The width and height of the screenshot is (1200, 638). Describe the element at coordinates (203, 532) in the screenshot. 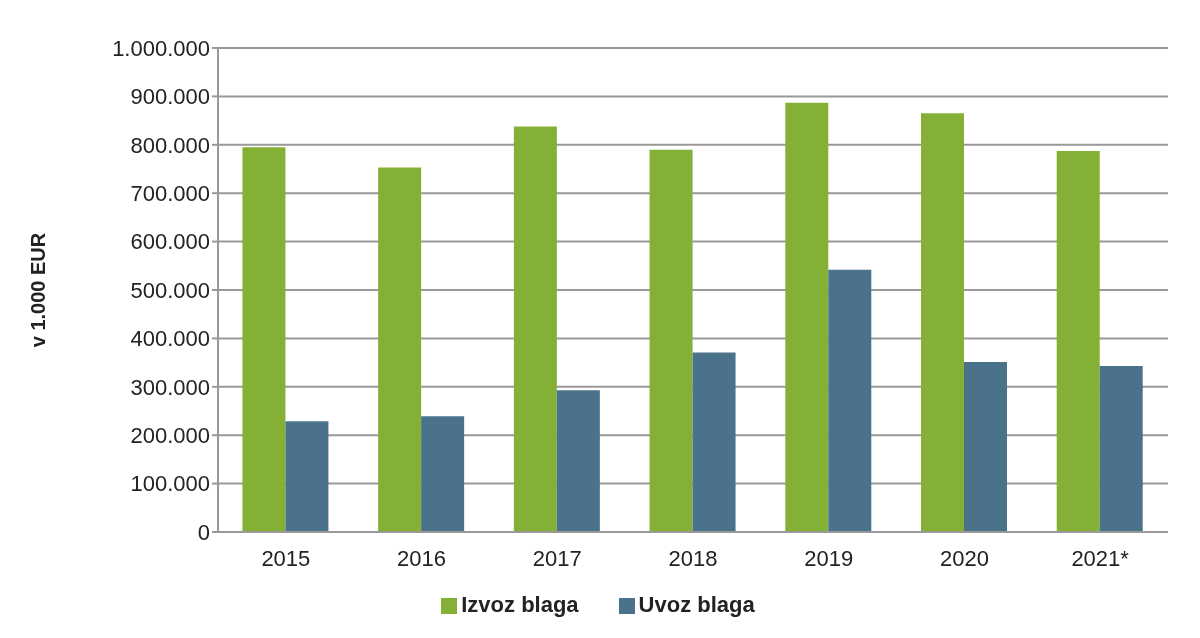

I see `y-tick-label: 0` at that location.